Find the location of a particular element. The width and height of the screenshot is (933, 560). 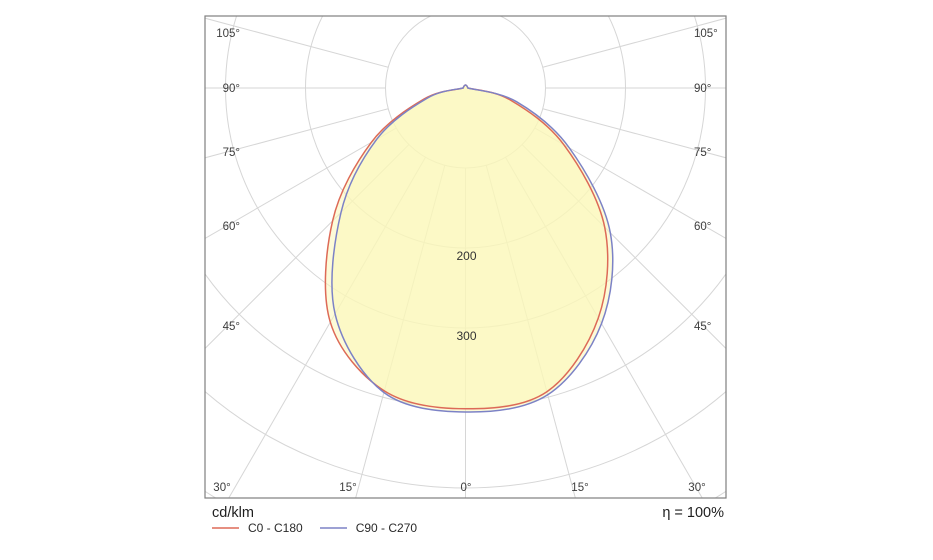

legend: C0 - C180 C90 - C270 is located at coordinates (323, 528).